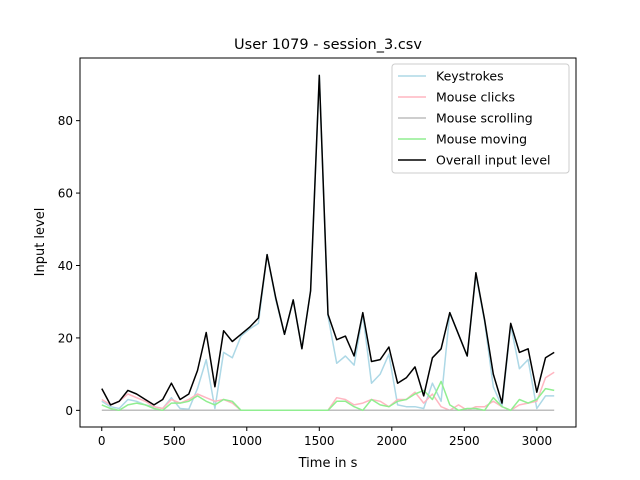 This screenshot has width=640, height=480. I want to click on series-line-mouse-moving, so click(328, 396).